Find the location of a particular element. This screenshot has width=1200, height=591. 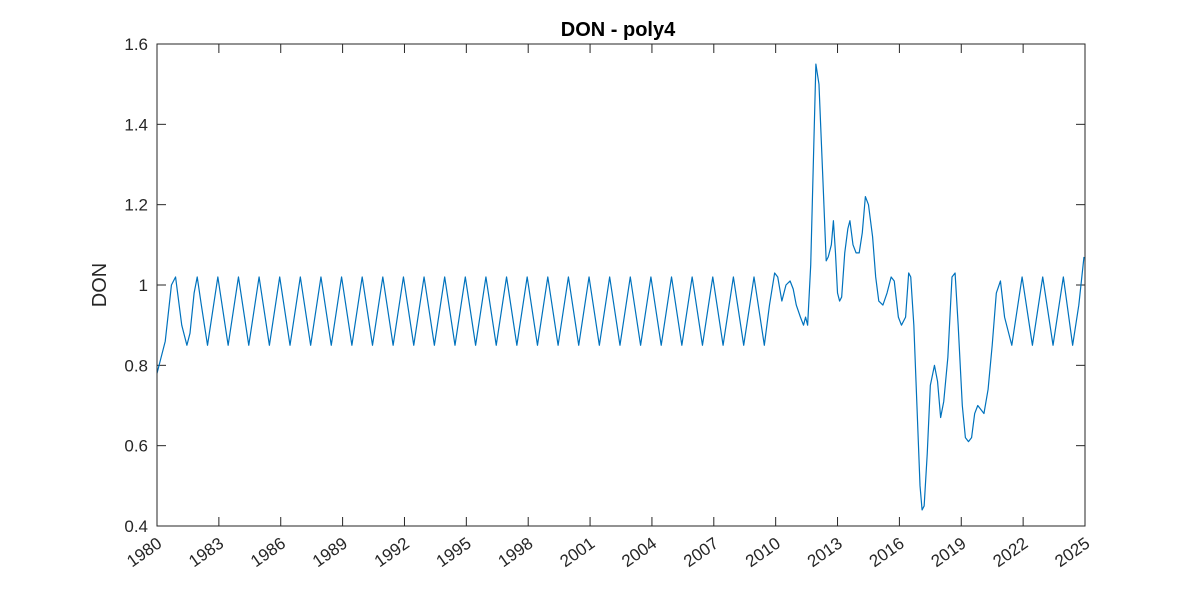

y-tick-label: 1.2 is located at coordinates (136, 205).